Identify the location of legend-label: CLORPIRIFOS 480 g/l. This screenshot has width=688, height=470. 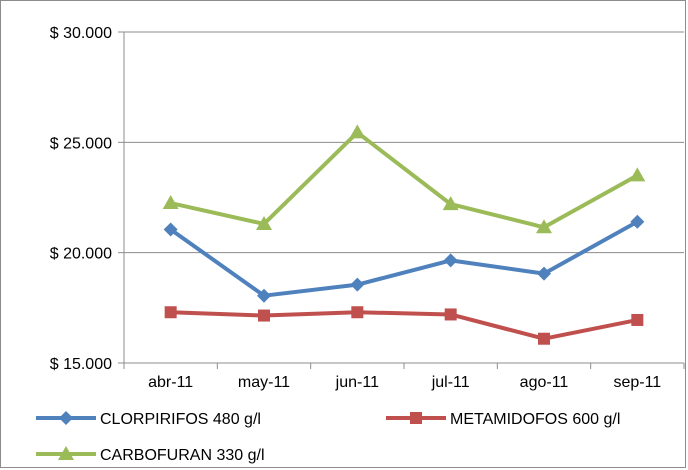
(180, 419).